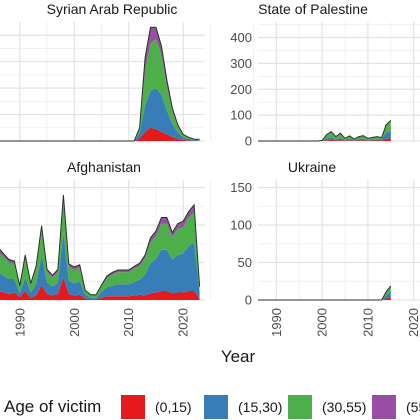  I want to click on legend: Age of victim (0,15) (15,30) (30,55) (55, so click(212, 407).